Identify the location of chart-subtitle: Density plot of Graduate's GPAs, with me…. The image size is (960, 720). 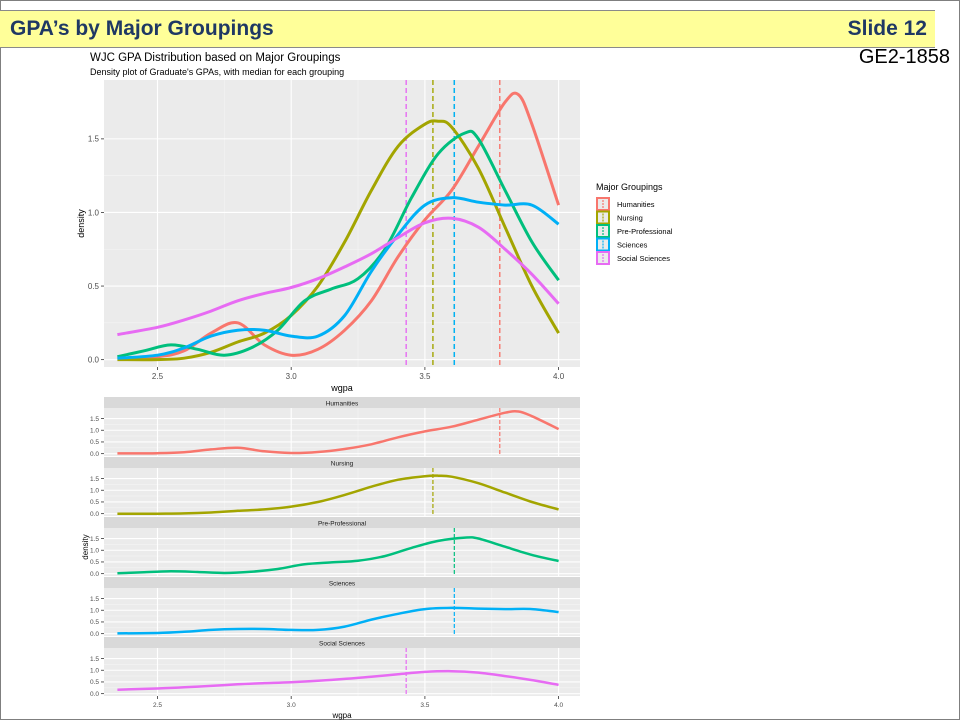
(217, 72).